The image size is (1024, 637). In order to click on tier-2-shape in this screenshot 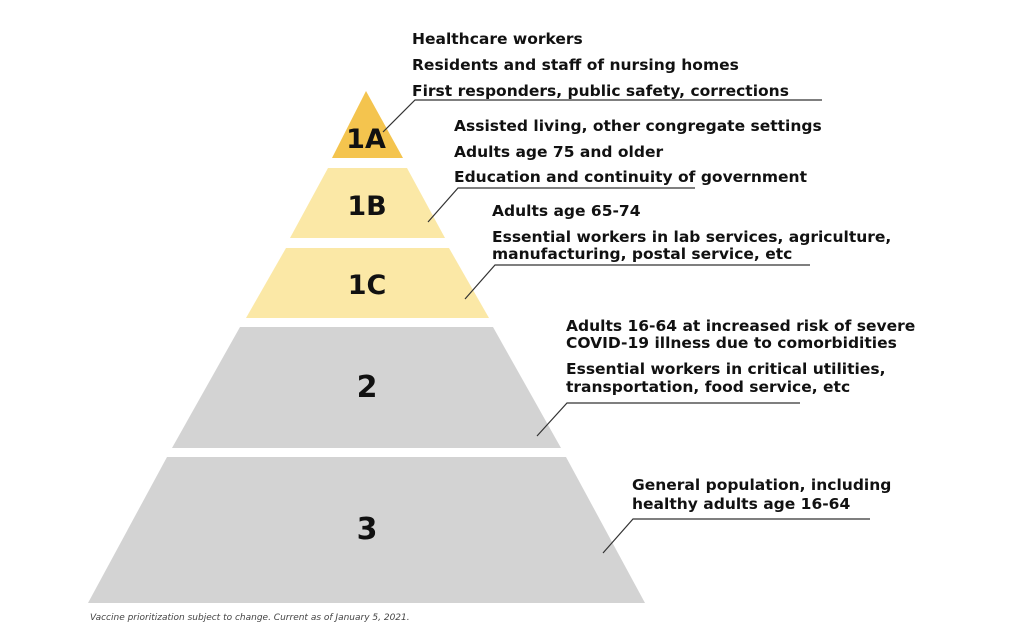, I will do `click(366, 387)`.